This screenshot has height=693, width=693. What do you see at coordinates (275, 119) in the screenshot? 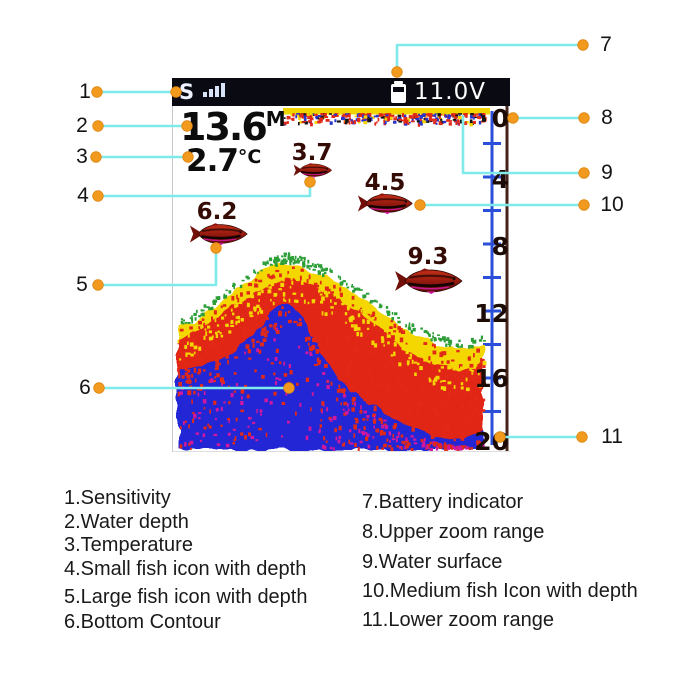
I see `water-depth-unit: M` at bounding box center [275, 119].